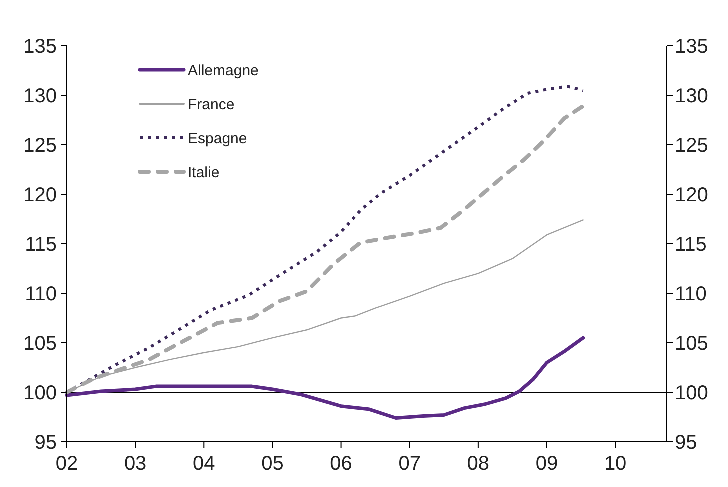  What do you see at coordinates (691, 195) in the screenshot?
I see `y2-tick-label: 120` at bounding box center [691, 195].